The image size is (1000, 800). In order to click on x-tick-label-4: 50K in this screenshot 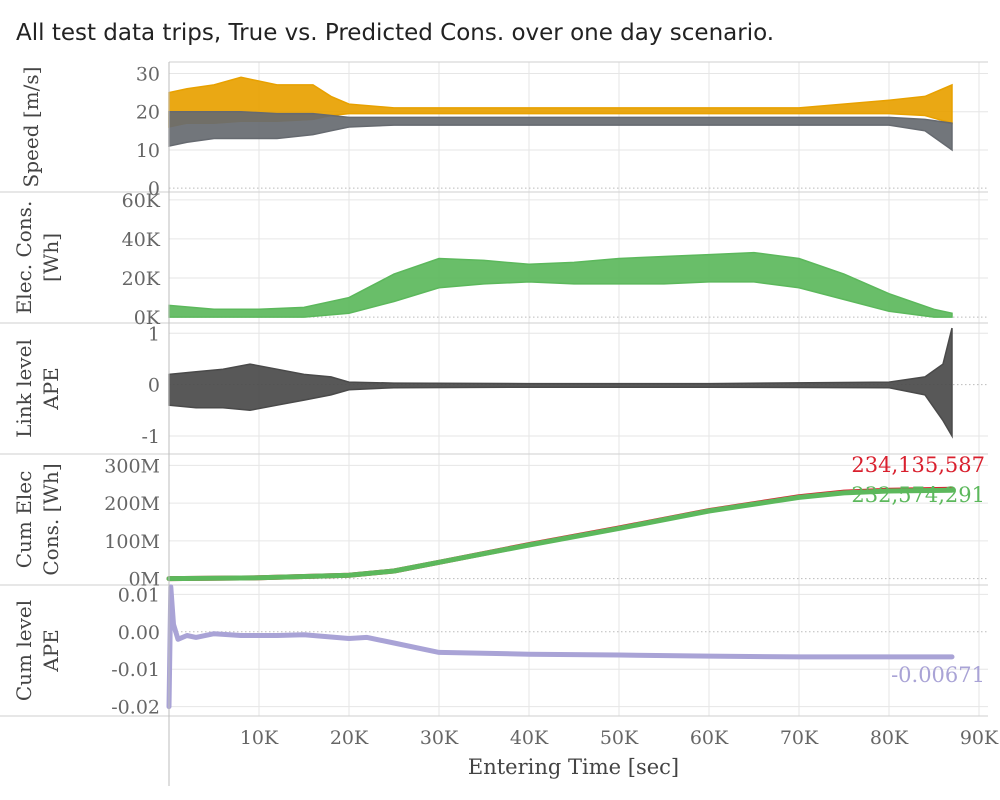, I will do `click(619, 738)`.